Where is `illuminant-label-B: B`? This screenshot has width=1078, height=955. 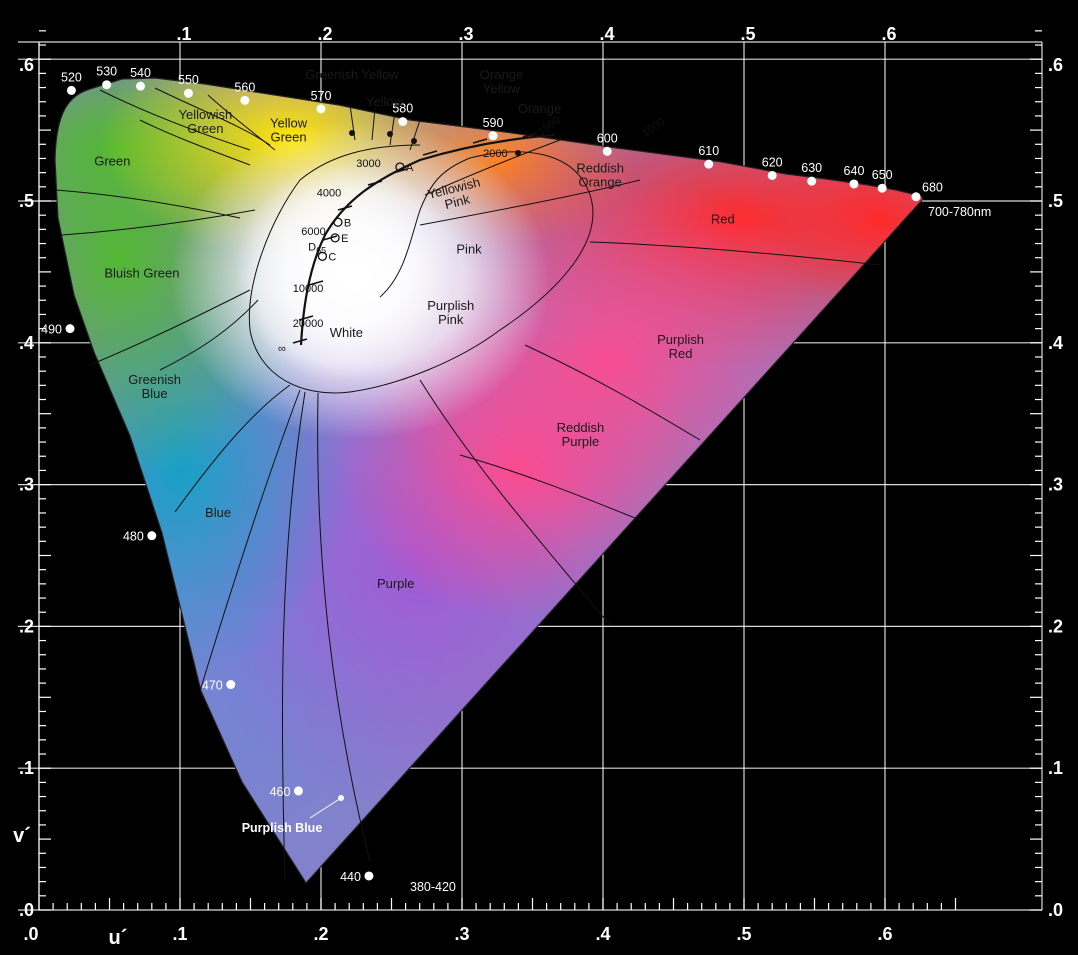 illuminant-label-B: B is located at coordinates (347, 223).